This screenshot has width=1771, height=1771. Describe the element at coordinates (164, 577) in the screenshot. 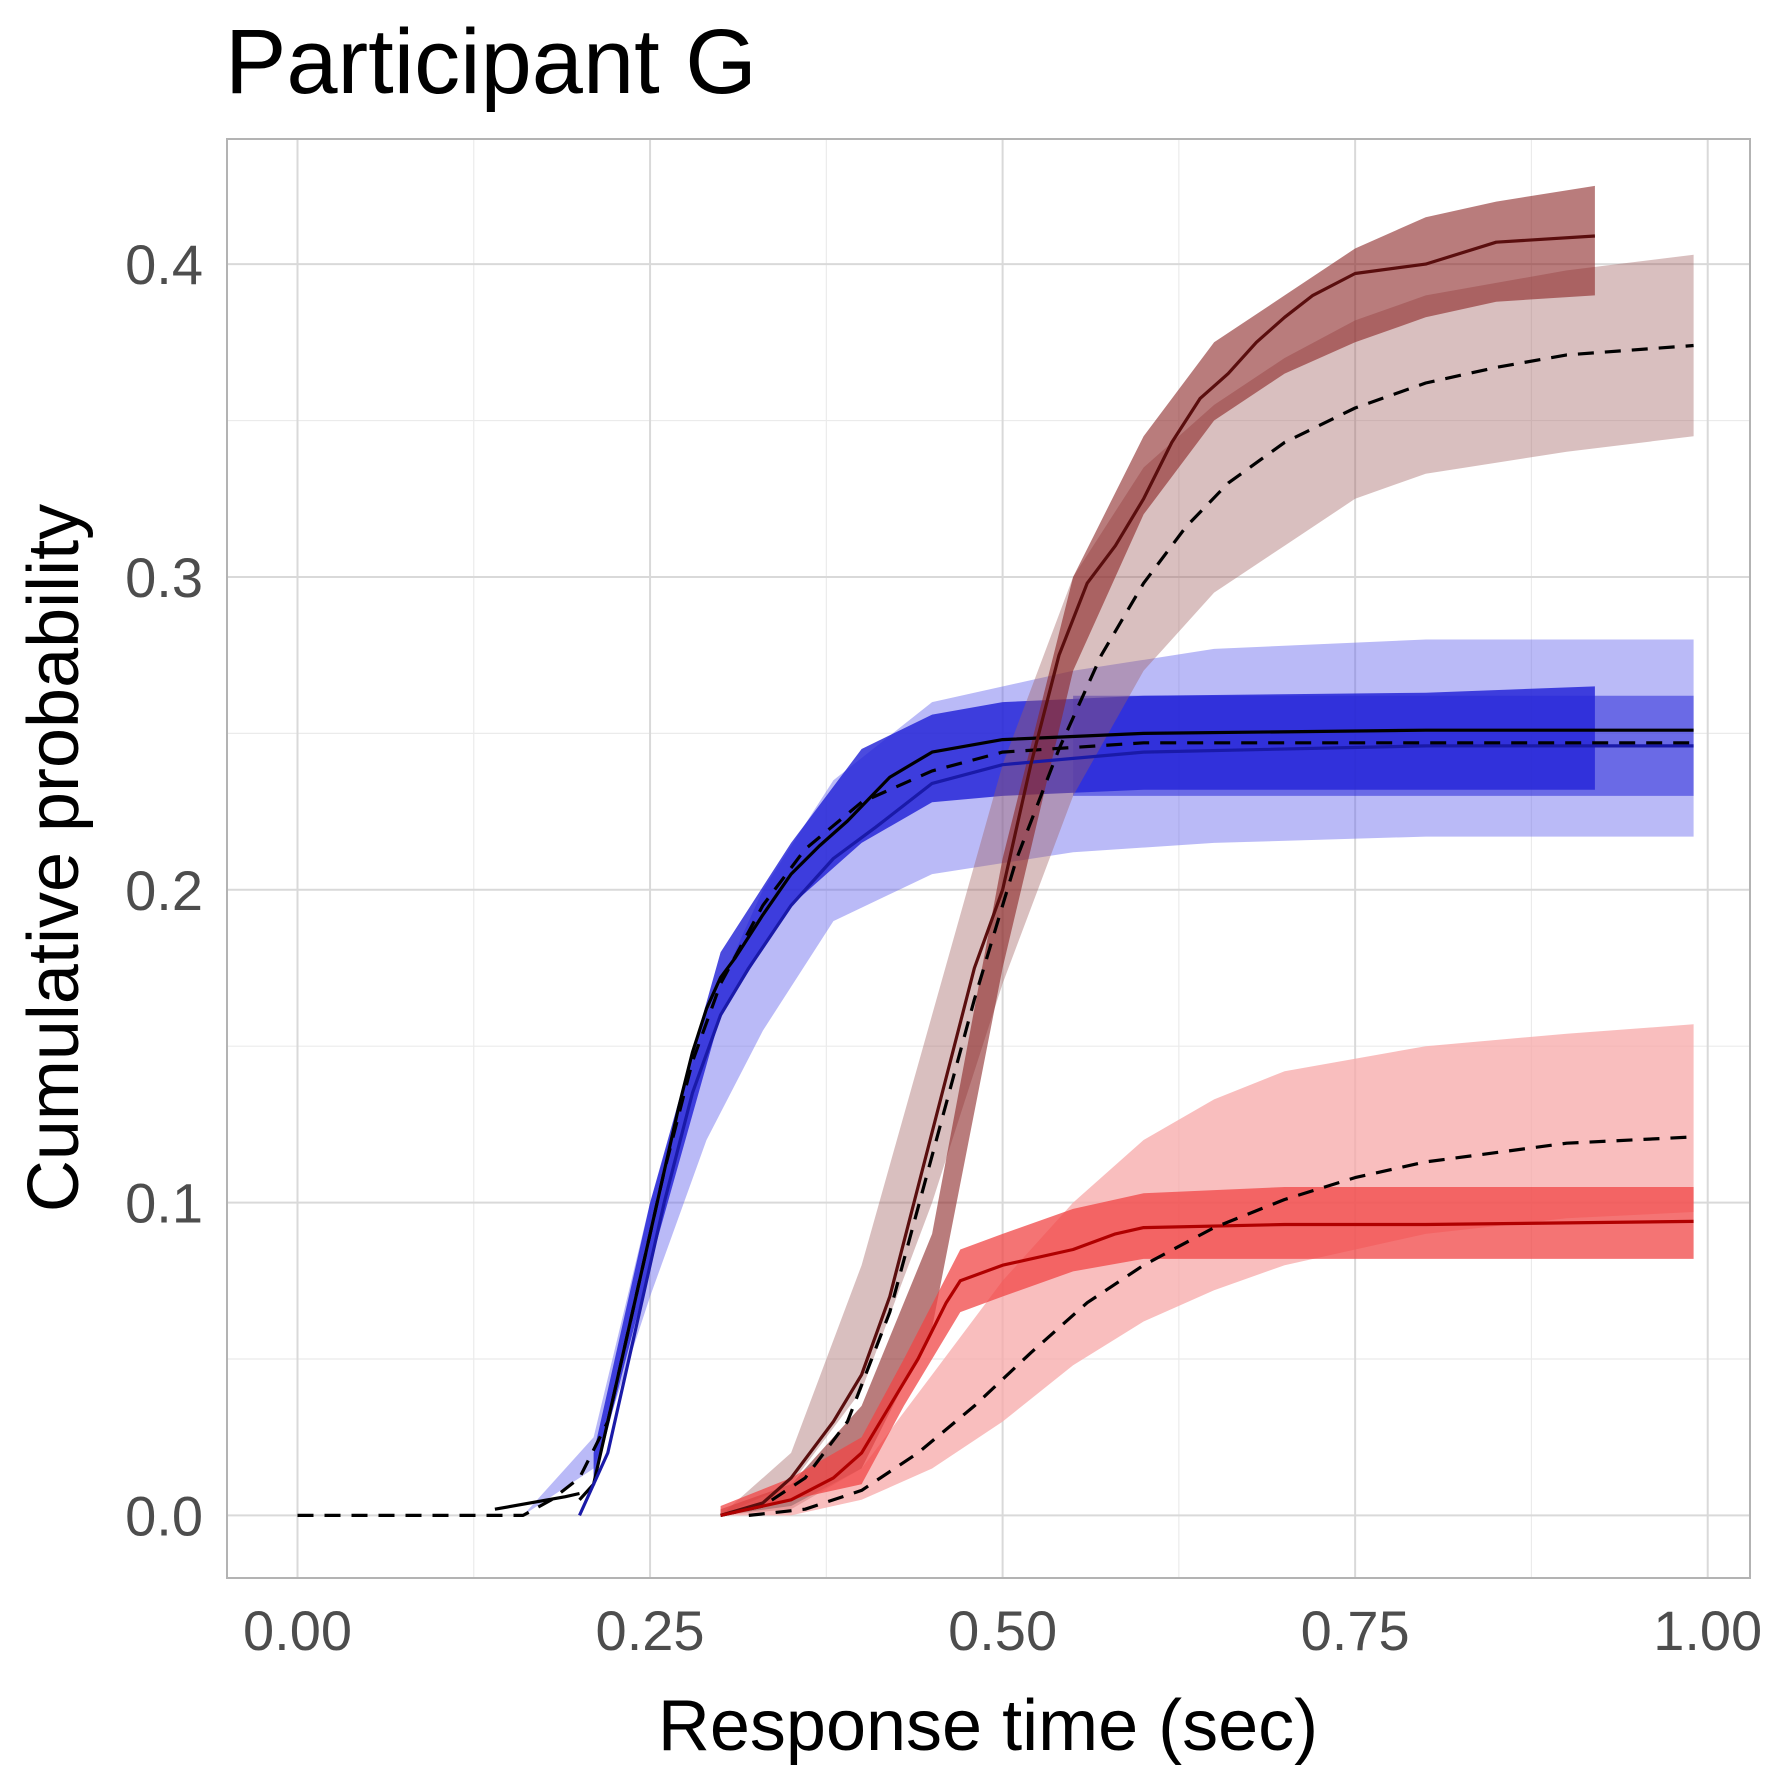

I see `y-tick-label: 0.3` at that location.